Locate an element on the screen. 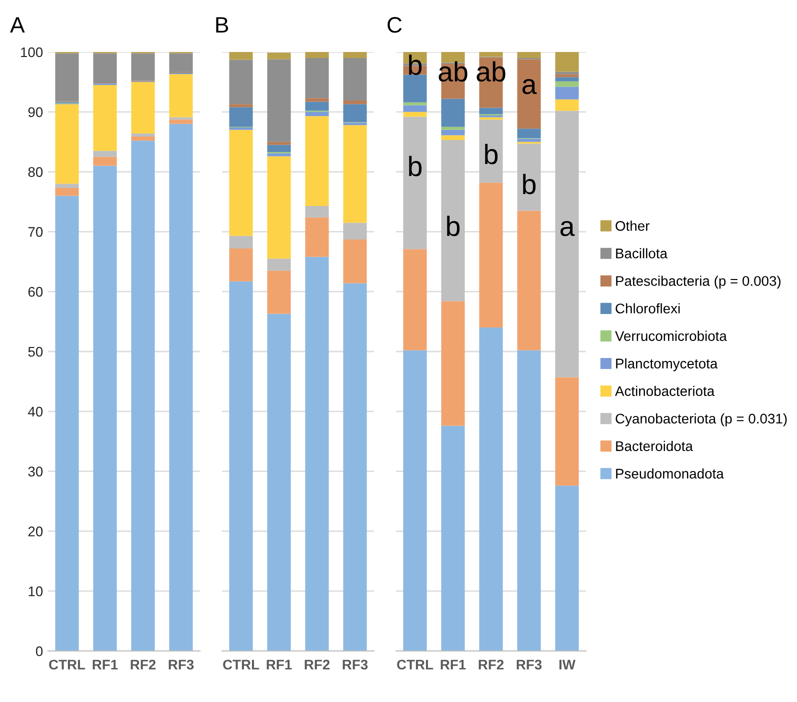 Image resolution: width=797 pixels, height=702 pixels. legend-label: Cyanobacteriota (p = 0.031) is located at coordinates (701, 419).